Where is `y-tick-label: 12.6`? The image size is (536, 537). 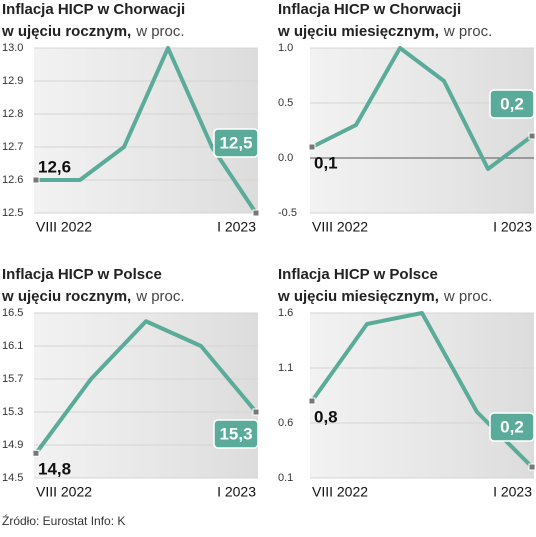
y-tick-label: 12.6 is located at coordinates (12, 180).